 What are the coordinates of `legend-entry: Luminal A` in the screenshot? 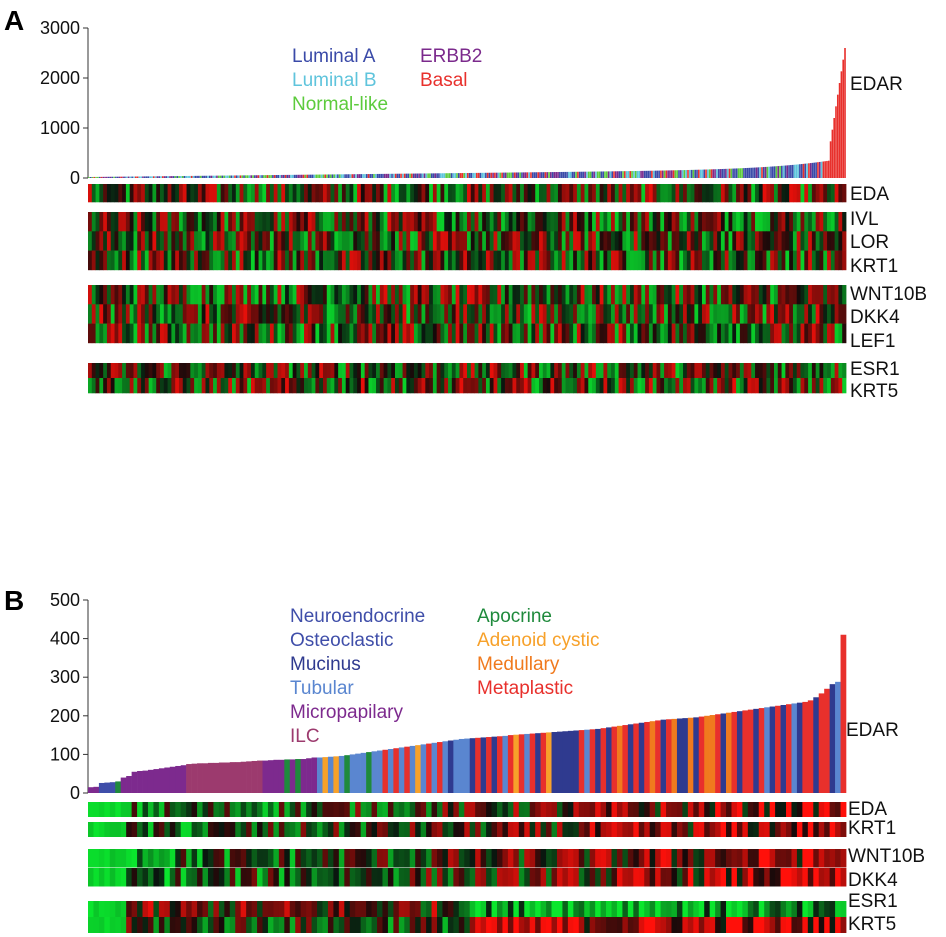 It's located at (334, 56).